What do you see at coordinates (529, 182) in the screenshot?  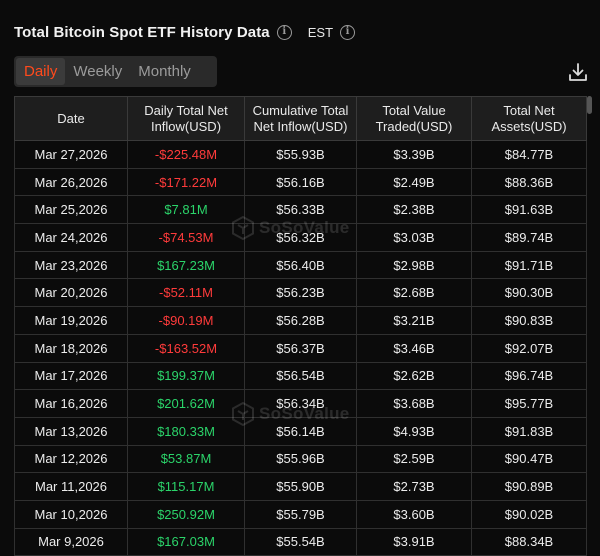 I see `net-assets-cell: $88.36B` at bounding box center [529, 182].